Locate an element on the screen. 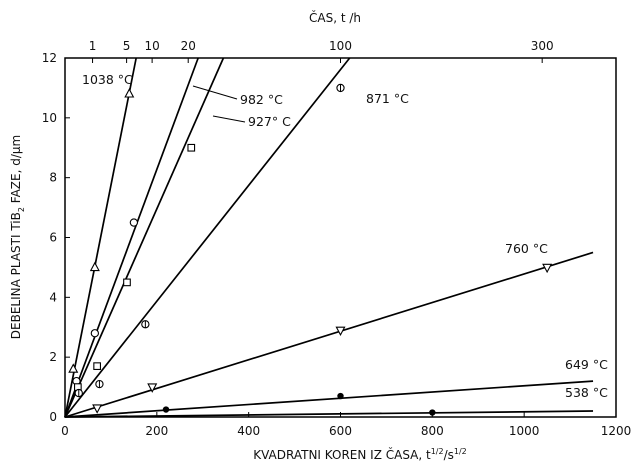  x-axis-title: KVADRATNI KOREN IZ ČASA, t1/2/s1/2 is located at coordinates (360, 454).